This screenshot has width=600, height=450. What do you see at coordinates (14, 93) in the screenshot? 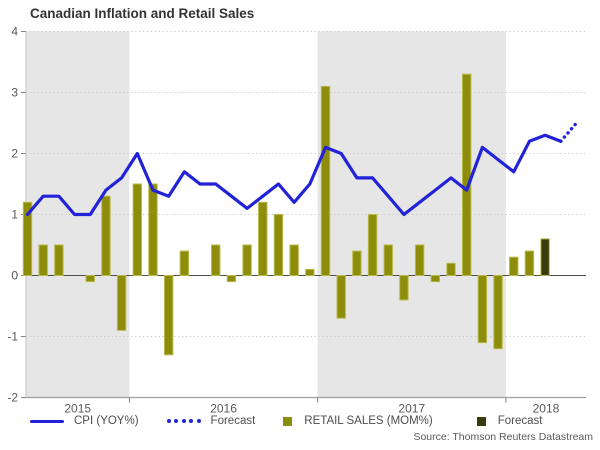
I see `y-tick-label: 3` at bounding box center [14, 93].